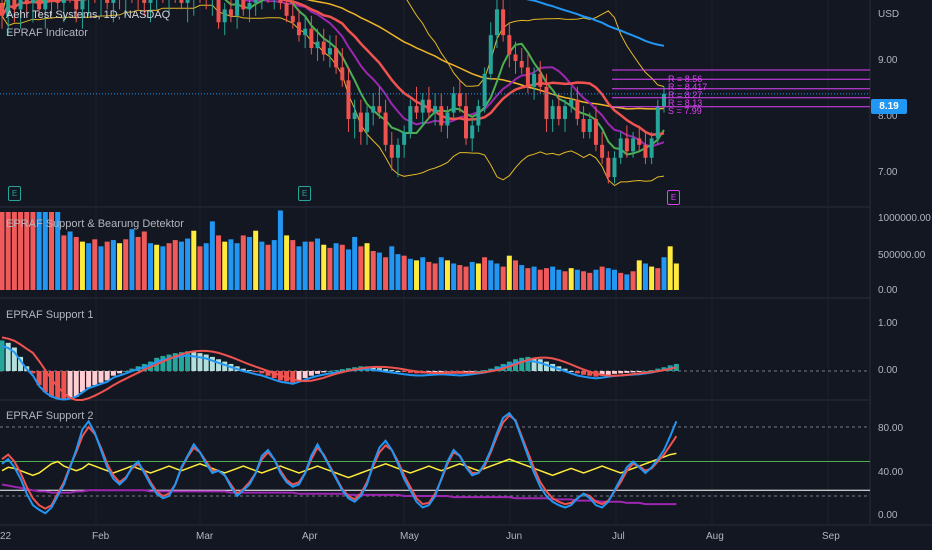 Image resolution: width=932 pixels, height=550 pixels. I want to click on support1-tick: 1.00, so click(888, 323).